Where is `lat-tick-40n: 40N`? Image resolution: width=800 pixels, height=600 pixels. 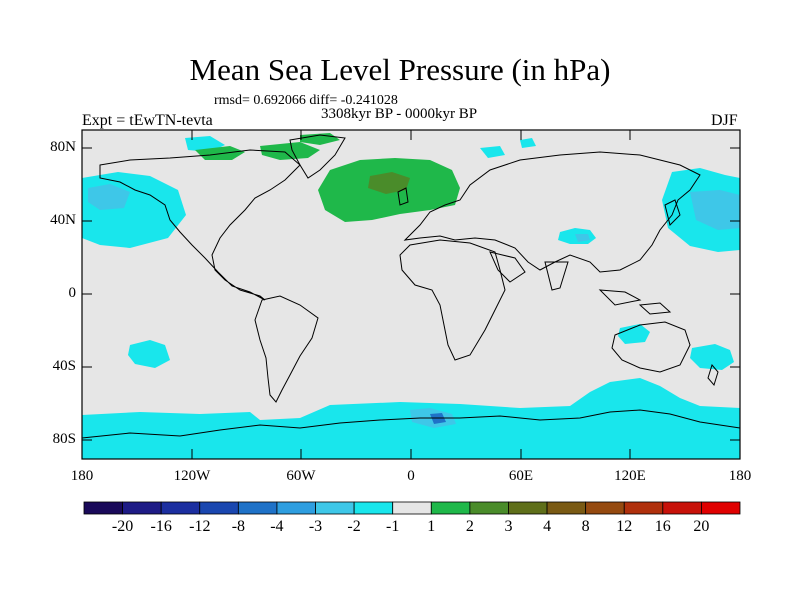 lat-tick-40n: 40N is located at coordinates (63, 220).